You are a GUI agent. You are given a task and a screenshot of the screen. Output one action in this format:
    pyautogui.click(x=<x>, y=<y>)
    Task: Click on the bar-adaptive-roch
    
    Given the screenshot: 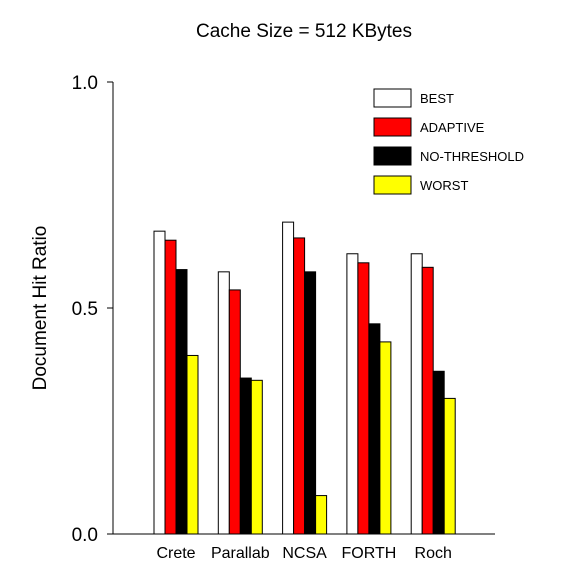 What is the action you would take?
    pyautogui.click(x=427, y=400)
    